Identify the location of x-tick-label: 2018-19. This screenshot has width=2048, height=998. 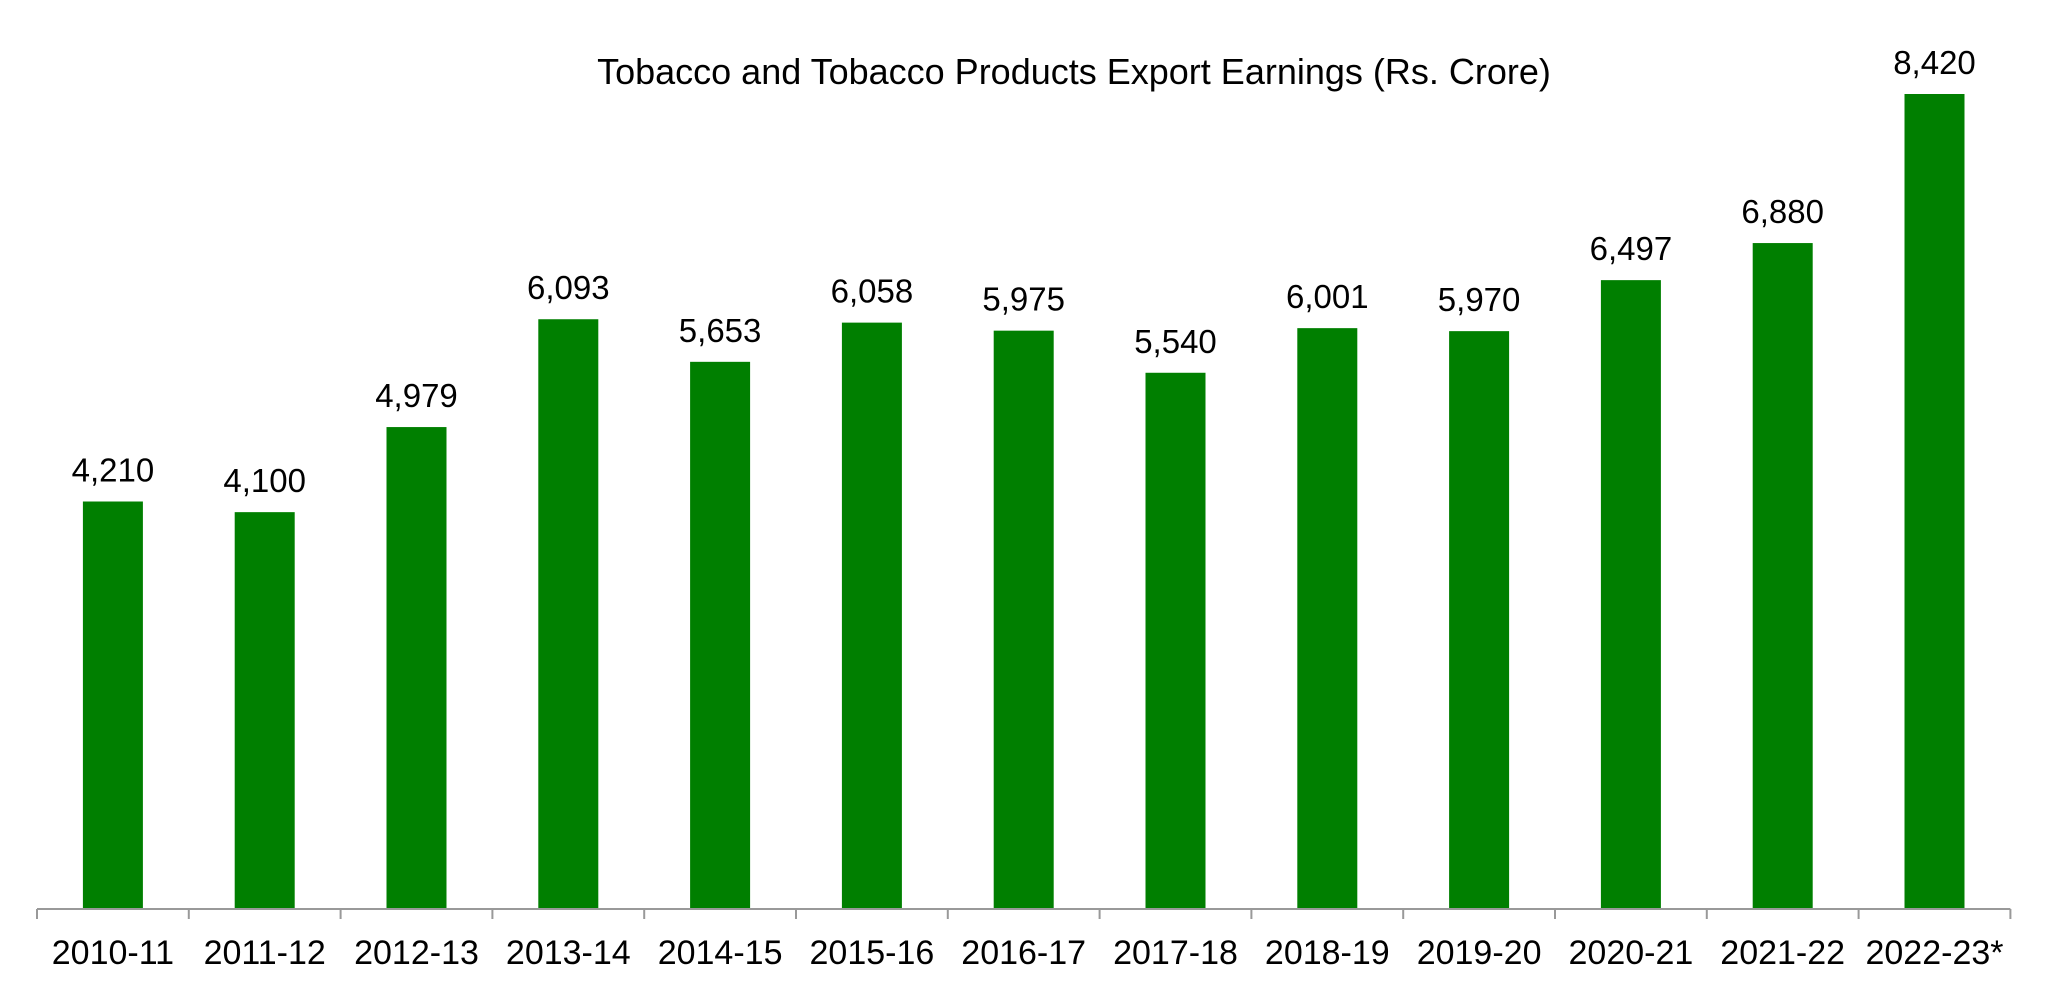
(1327, 953).